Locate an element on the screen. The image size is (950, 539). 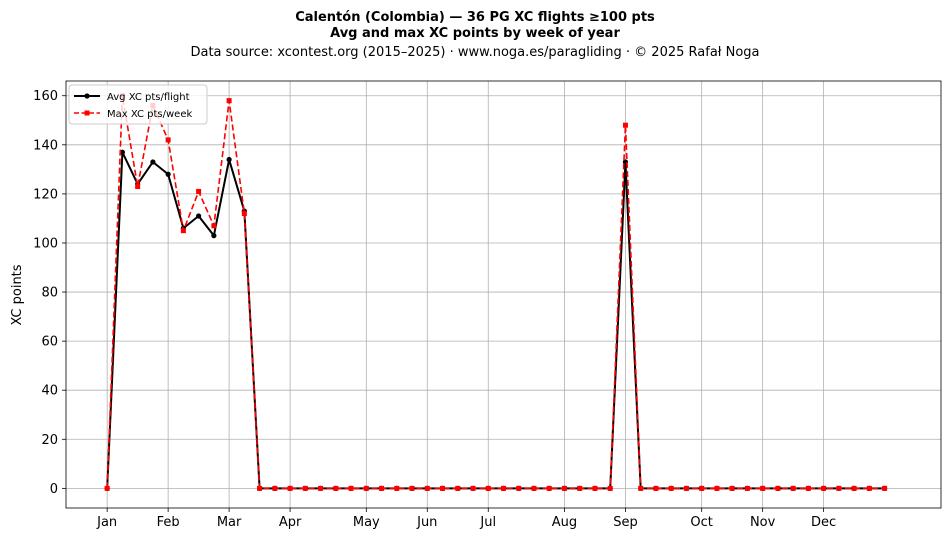
legend: Avg XC pts/flight Max XC pts/week is located at coordinates (138, 104).